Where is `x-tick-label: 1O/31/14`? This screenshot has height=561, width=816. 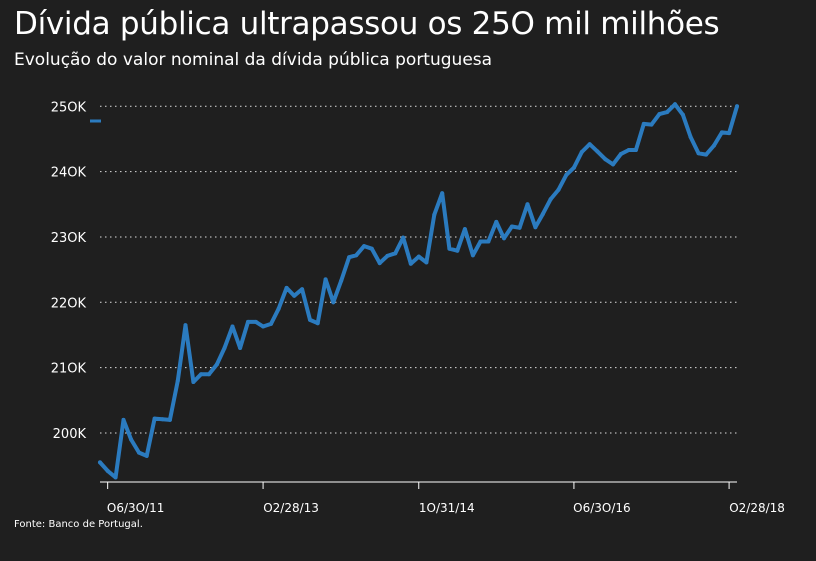 x-tick-label: 1O/31/14 is located at coordinates (447, 508).